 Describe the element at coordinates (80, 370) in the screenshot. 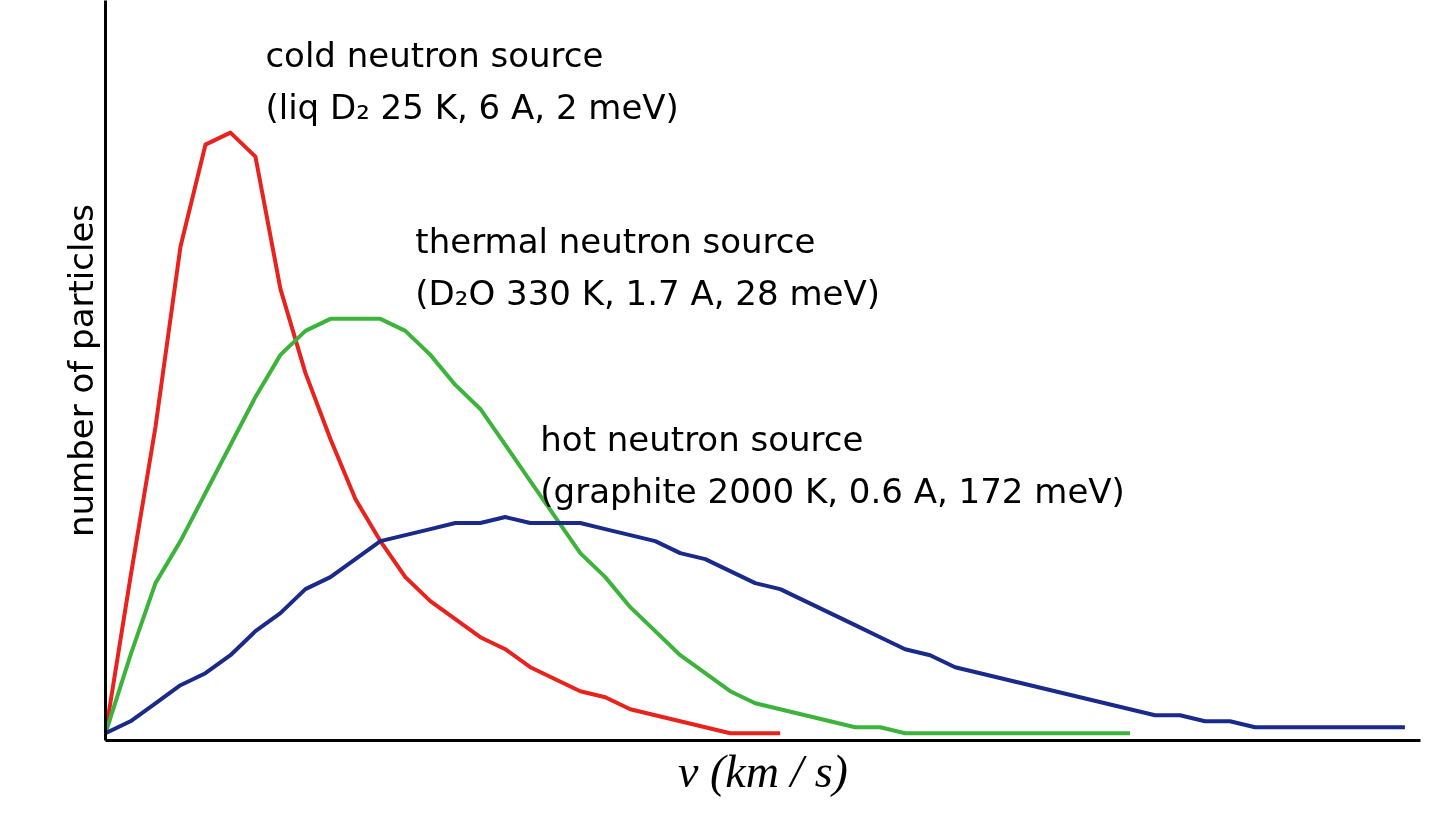

I see `y-axis-title: number of particles` at that location.